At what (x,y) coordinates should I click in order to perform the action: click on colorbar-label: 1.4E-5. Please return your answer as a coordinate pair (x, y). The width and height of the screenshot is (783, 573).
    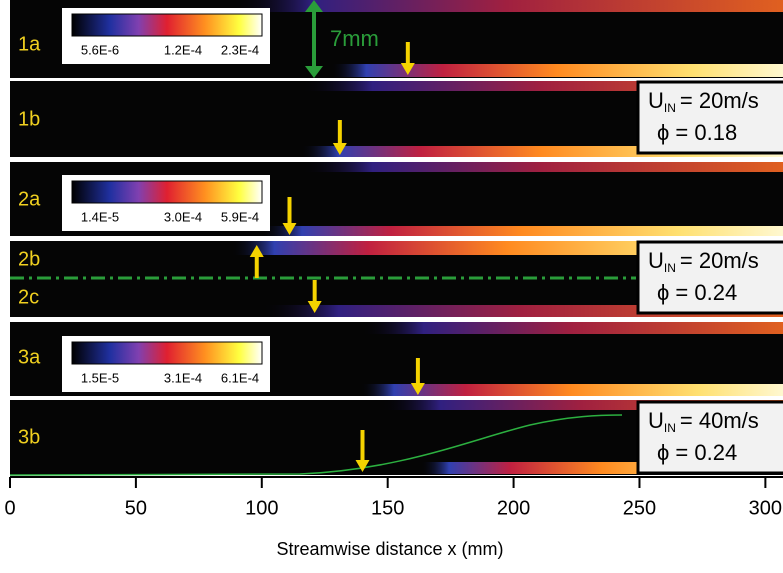
    Looking at the image, I should click on (100, 216).